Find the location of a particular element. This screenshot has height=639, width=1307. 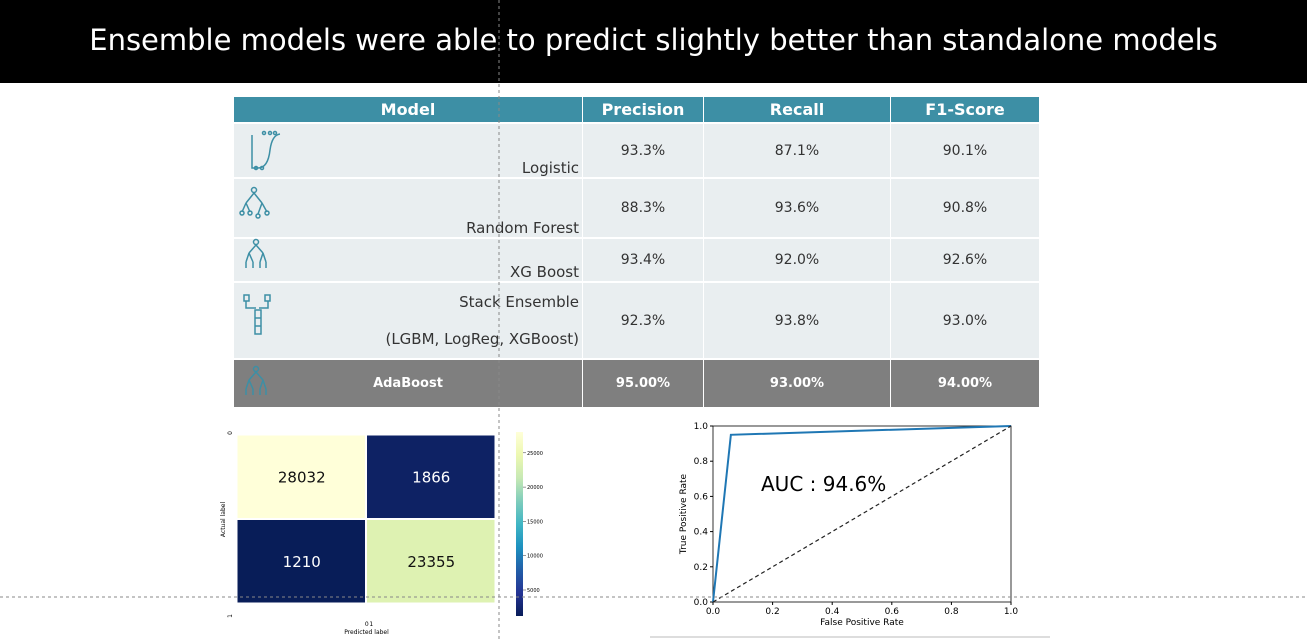

model-name: Logistic is located at coordinates (408, 150).